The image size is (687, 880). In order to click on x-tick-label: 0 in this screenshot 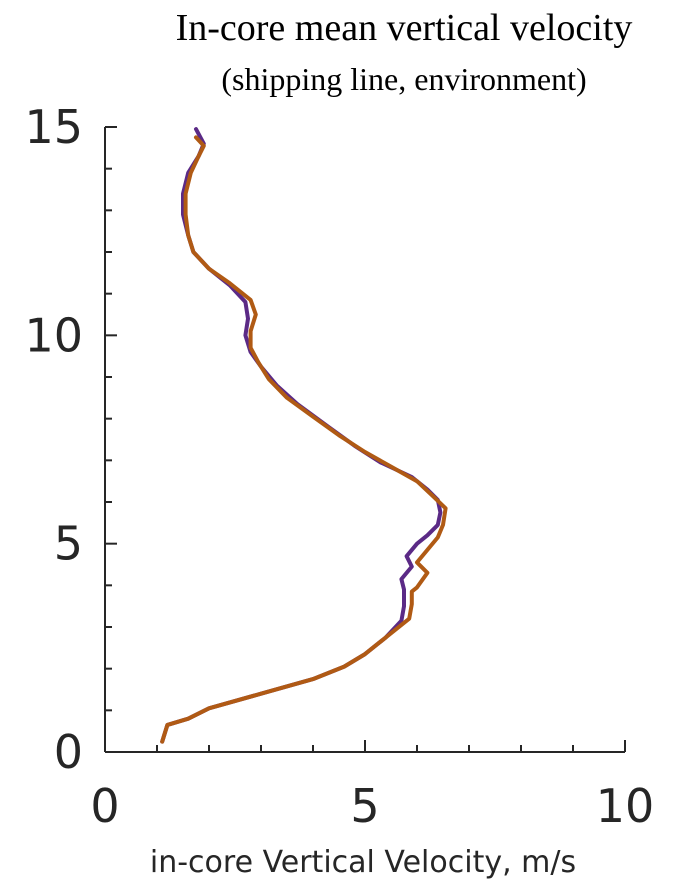, I will do `click(104, 806)`.